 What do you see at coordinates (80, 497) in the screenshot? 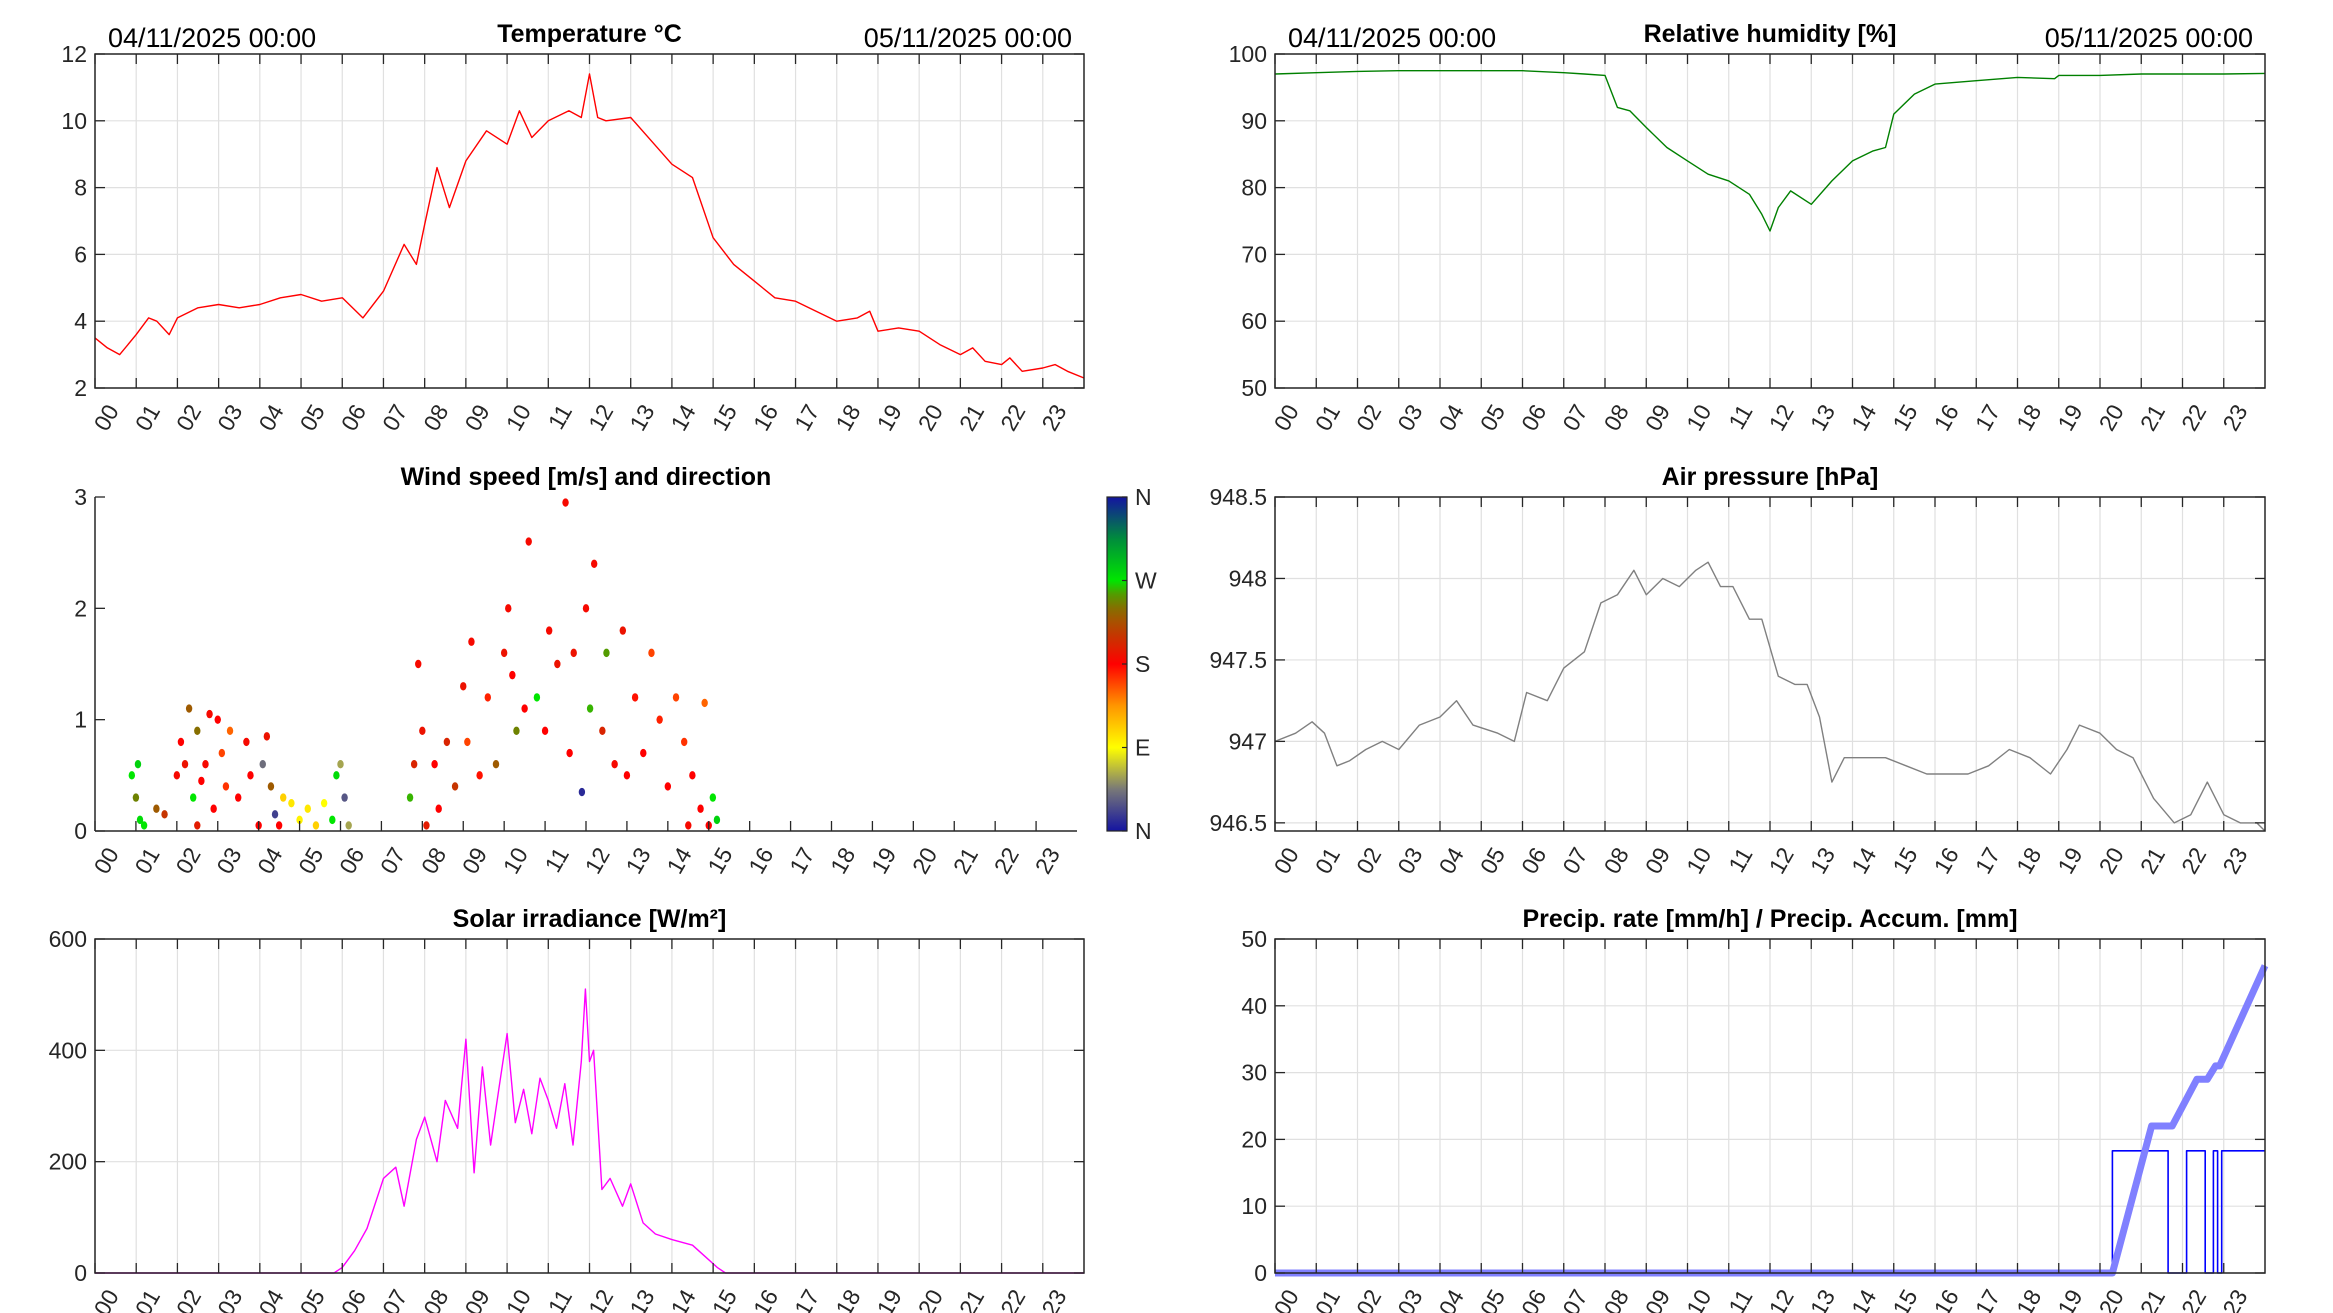
I see `y-tick-label: 3` at bounding box center [80, 497].